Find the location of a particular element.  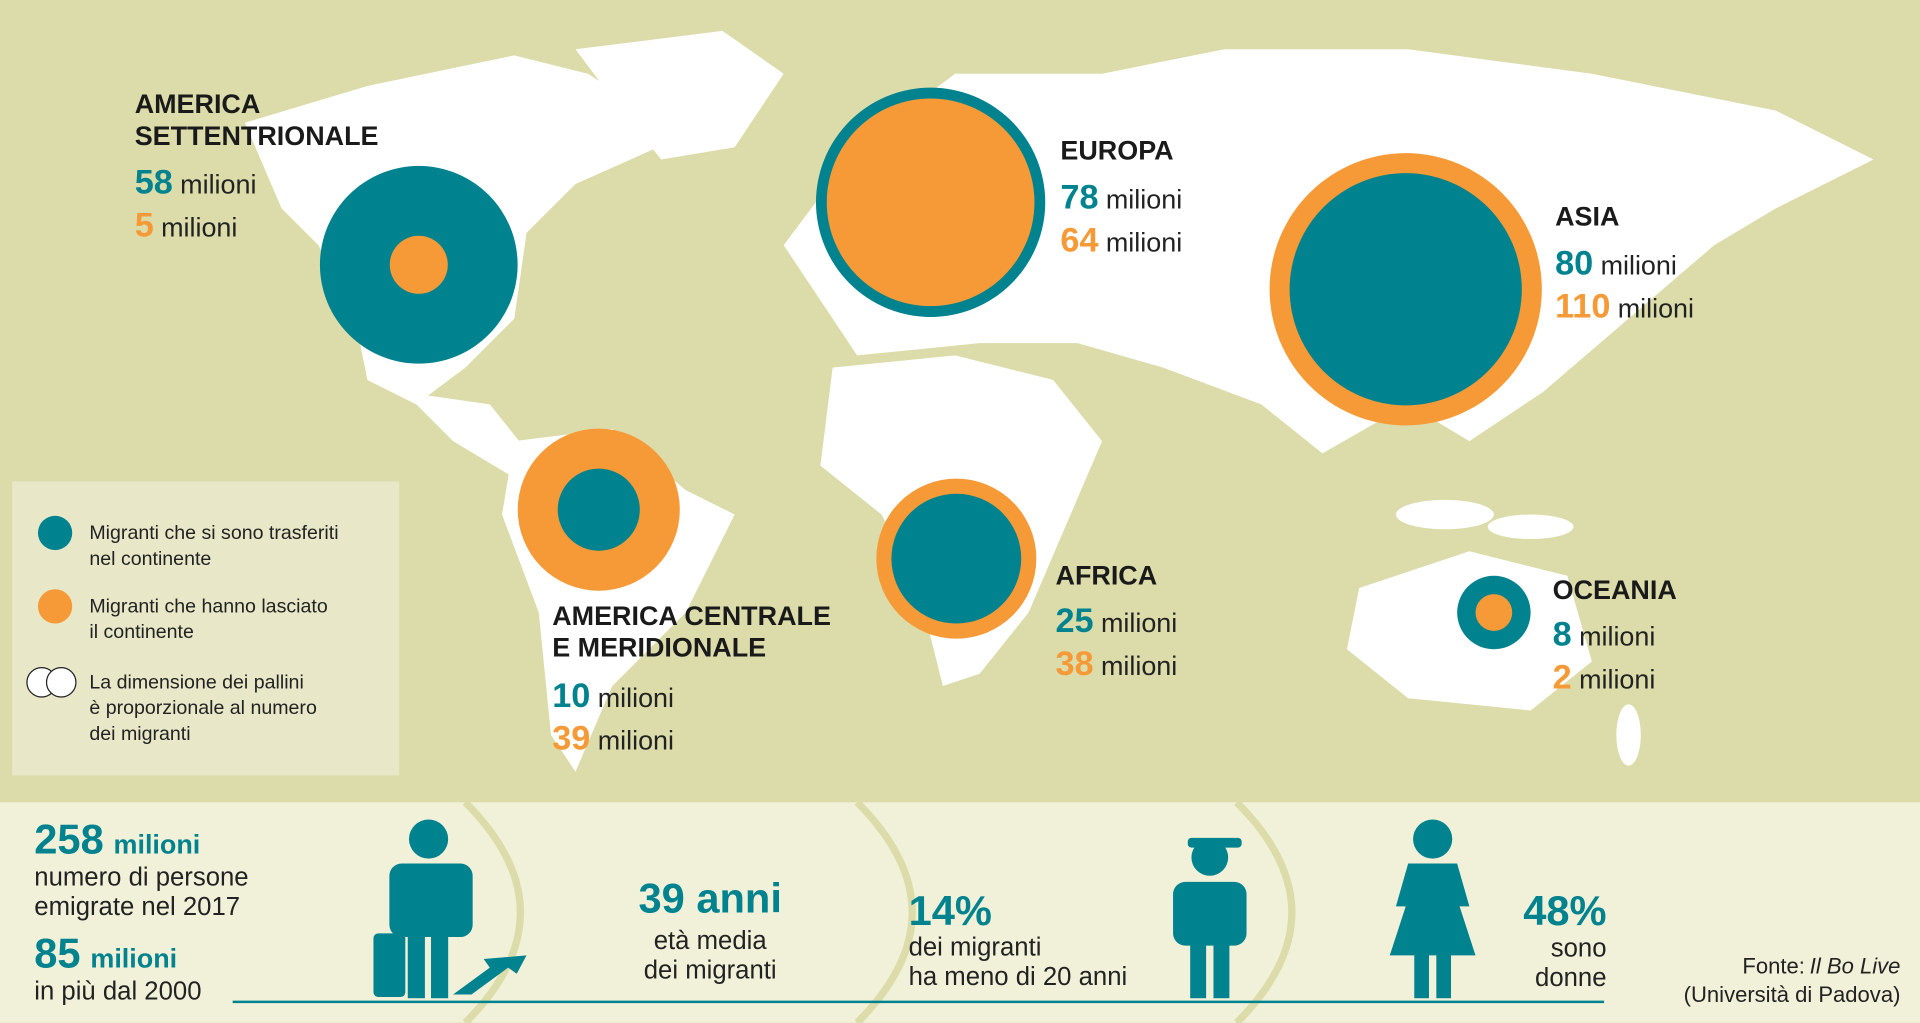

source-org: (Università di Padova) is located at coordinates (1792, 994).